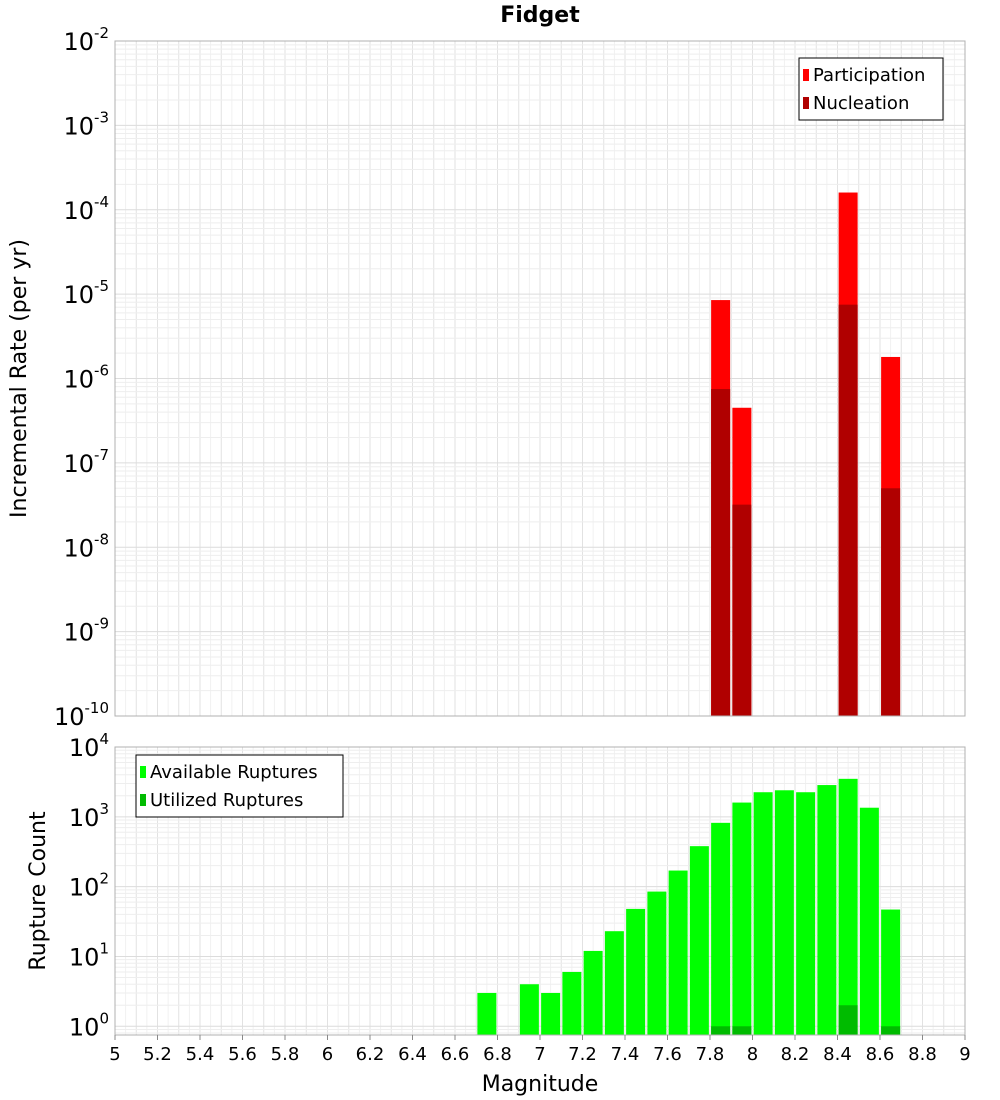 The width and height of the screenshot is (1000, 1100). Describe the element at coordinates (242, 1054) in the screenshot. I see `x-tick-label: 5.6` at that location.